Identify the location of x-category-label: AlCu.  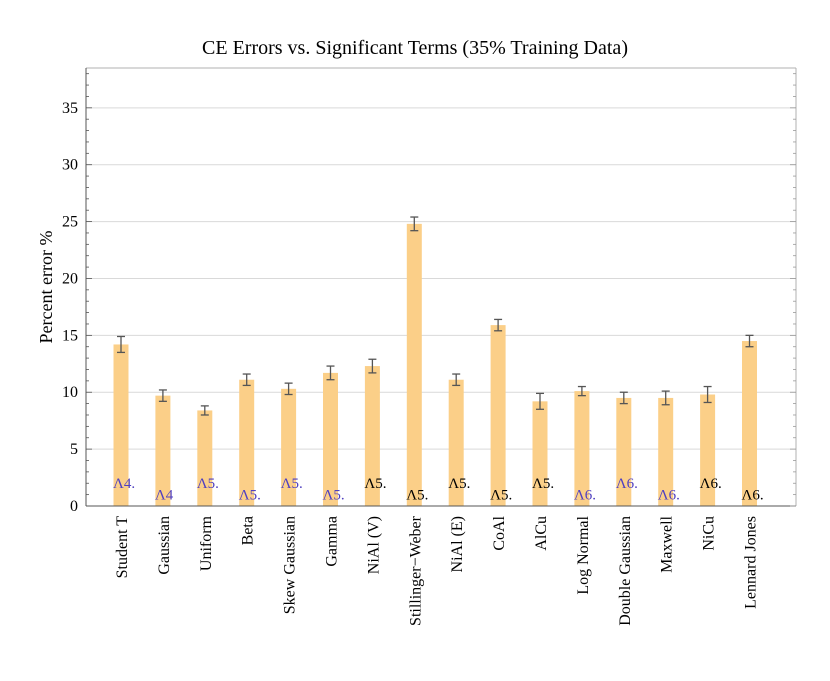
(541, 533).